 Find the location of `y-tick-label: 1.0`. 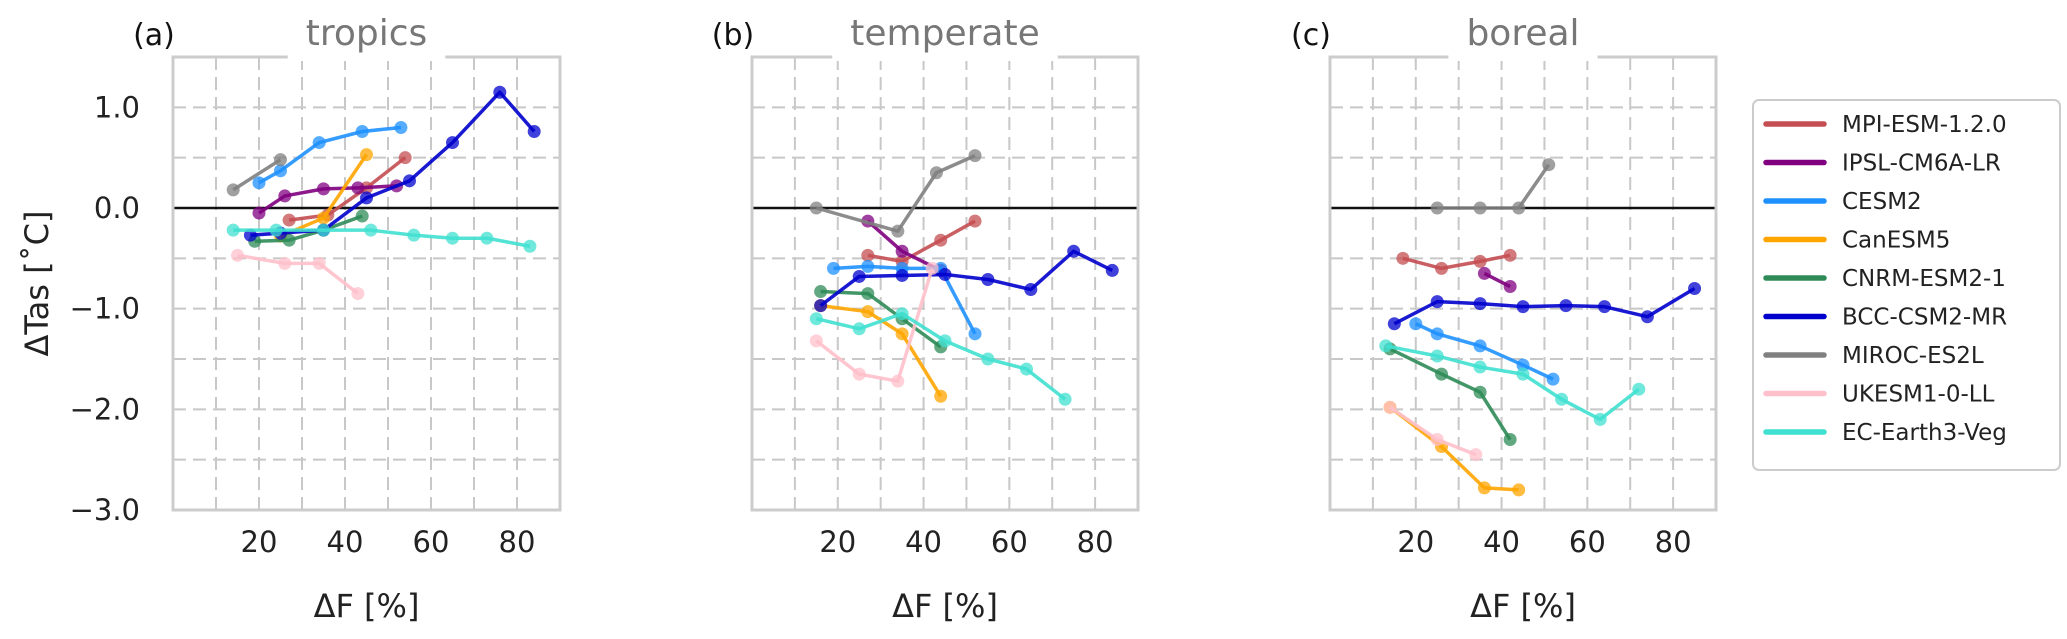

y-tick-label: 1.0 is located at coordinates (117, 107).